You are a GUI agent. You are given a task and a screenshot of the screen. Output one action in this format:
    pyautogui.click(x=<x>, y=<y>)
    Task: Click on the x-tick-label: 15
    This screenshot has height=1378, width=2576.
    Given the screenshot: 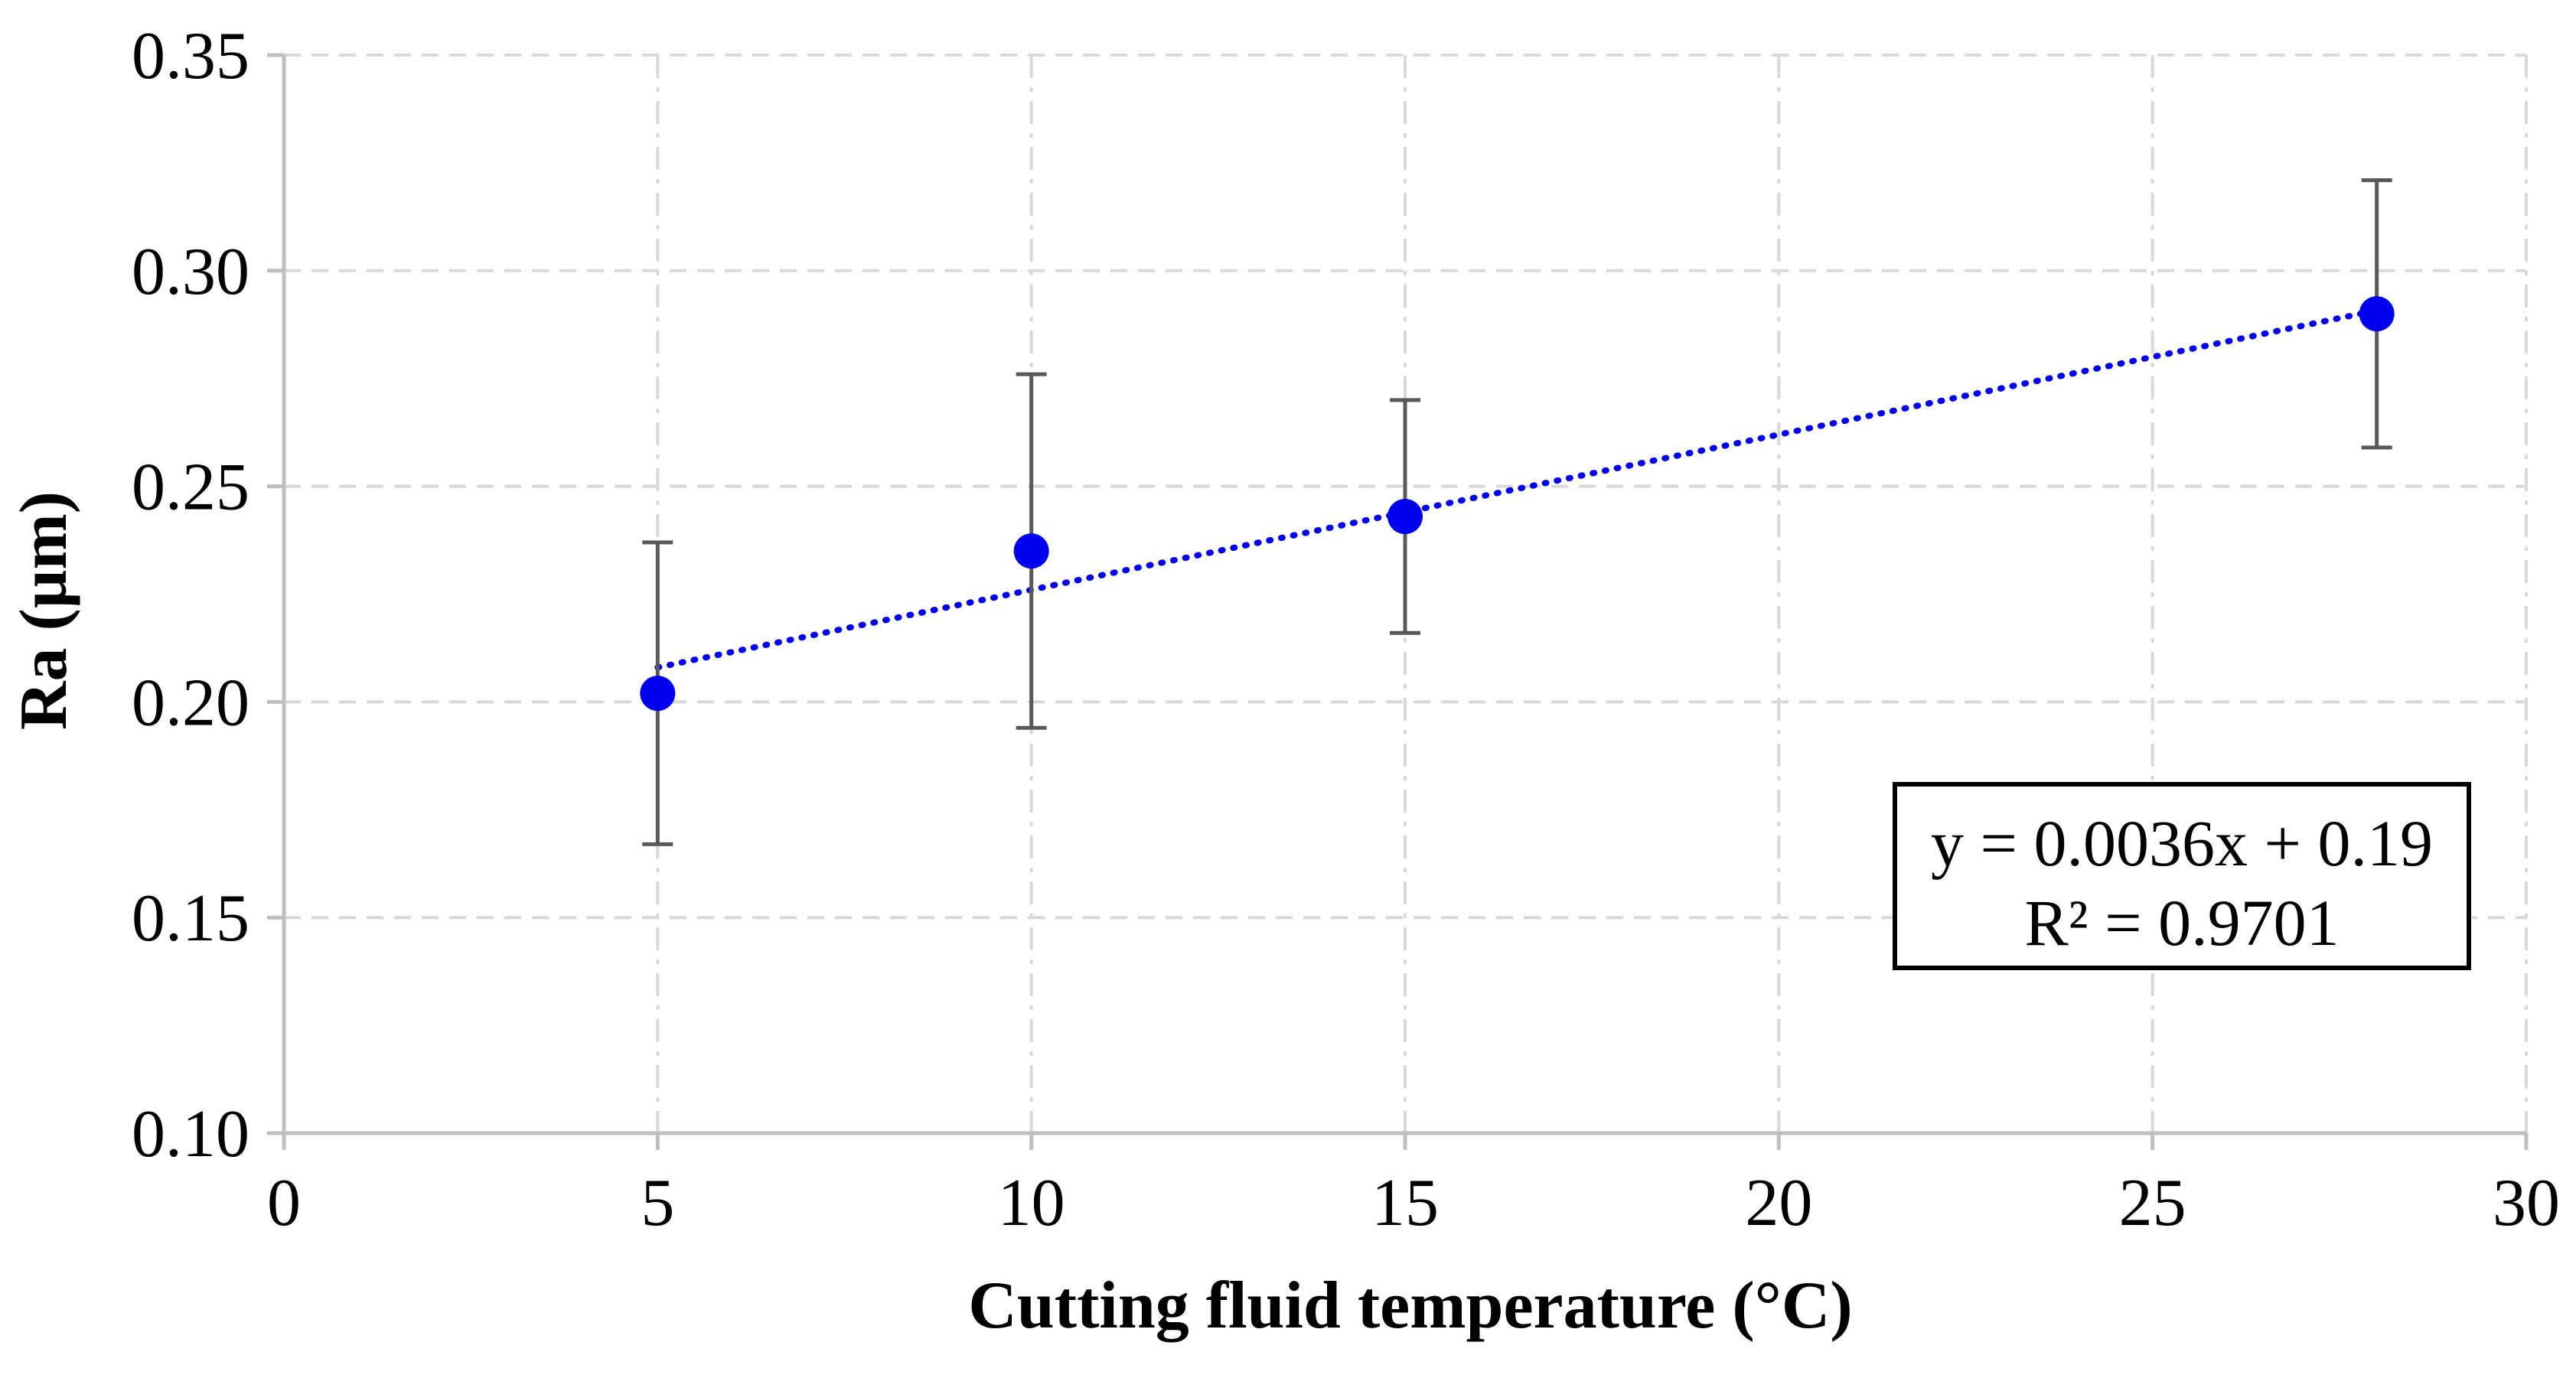 What is the action you would take?
    pyautogui.click(x=1405, y=1203)
    